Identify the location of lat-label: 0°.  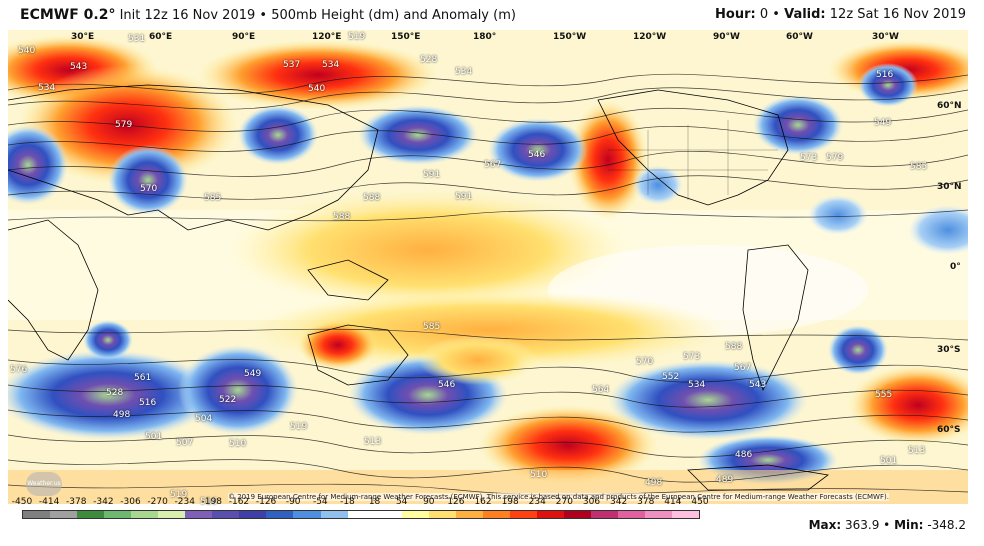
(955, 267).